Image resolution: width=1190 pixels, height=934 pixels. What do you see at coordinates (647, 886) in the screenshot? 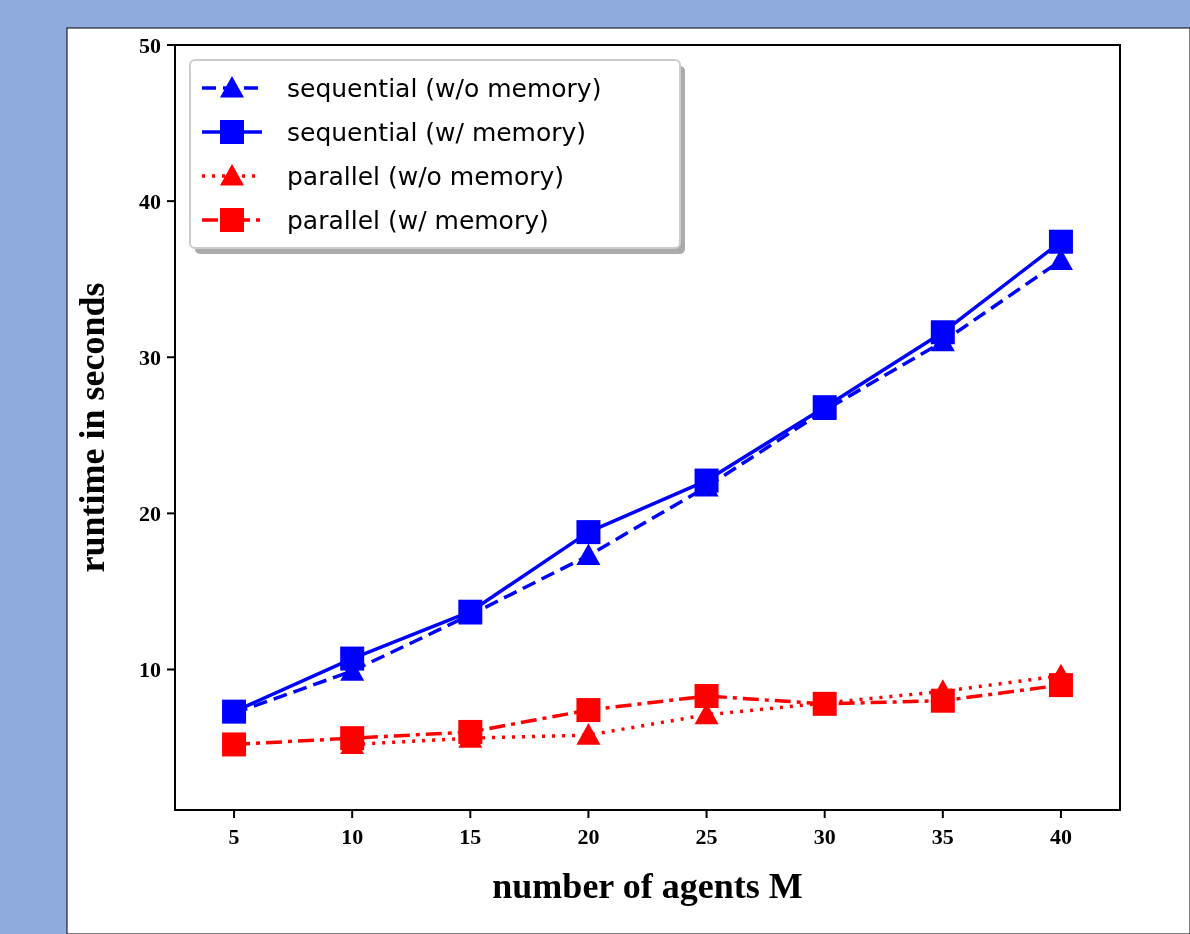
I see `x-axis-title: number of agents M` at bounding box center [647, 886].